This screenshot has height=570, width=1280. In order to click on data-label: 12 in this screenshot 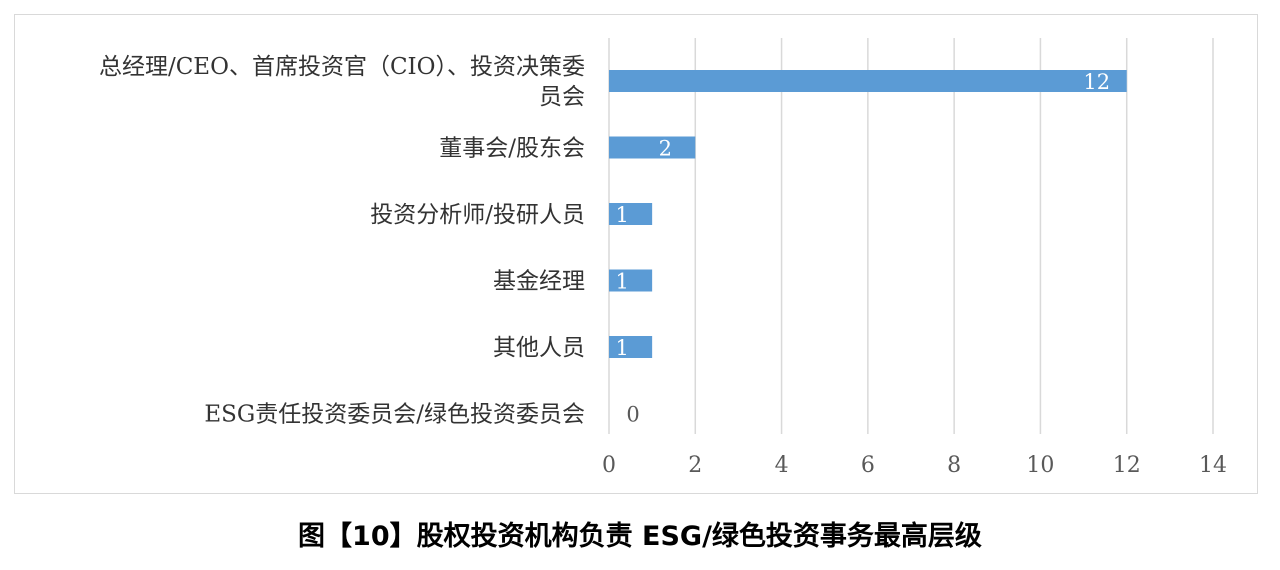, I will do `click(1096, 82)`.